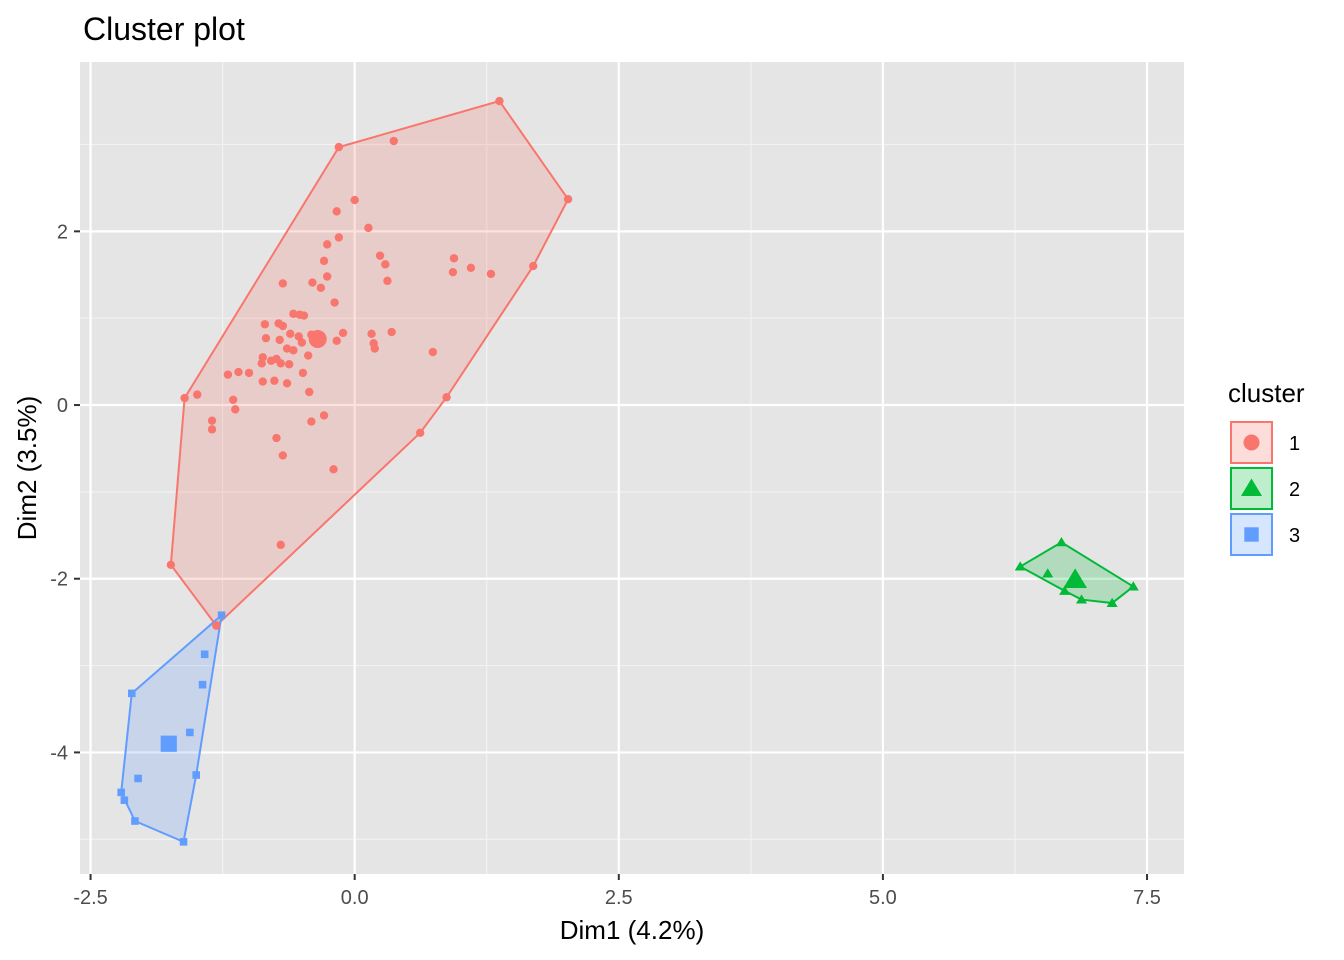  What do you see at coordinates (59, 753) in the screenshot?
I see `y-tick-label: -4` at bounding box center [59, 753].